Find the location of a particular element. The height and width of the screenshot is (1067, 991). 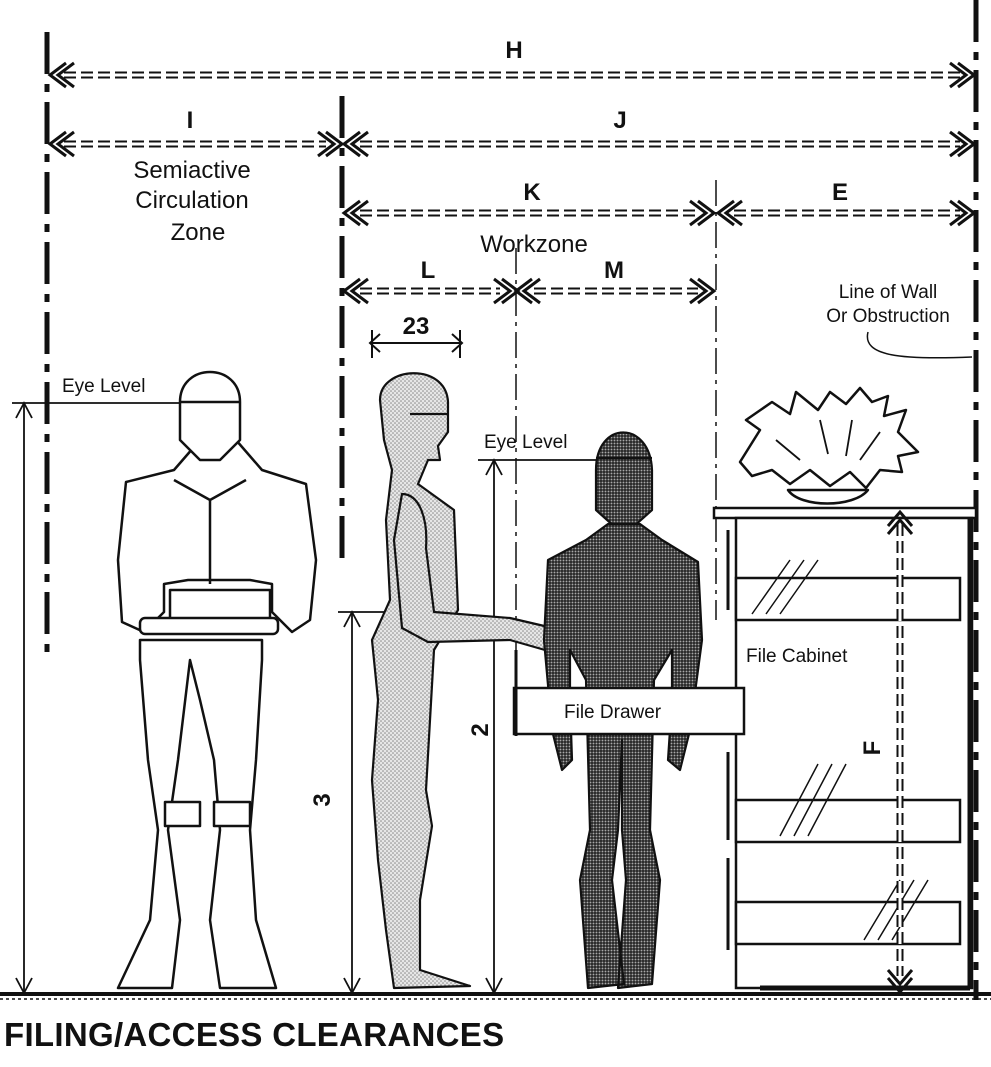

workzone-label: Workzone is located at coordinates (534, 244).